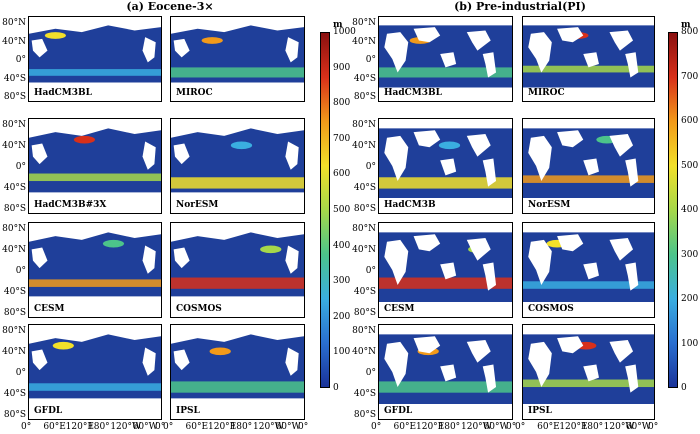 Image resolution: width=700 pixels, height=434 pixels. Describe the element at coordinates (342, 281) in the screenshot. I see `colorbar-tick-label: 300` at that location.